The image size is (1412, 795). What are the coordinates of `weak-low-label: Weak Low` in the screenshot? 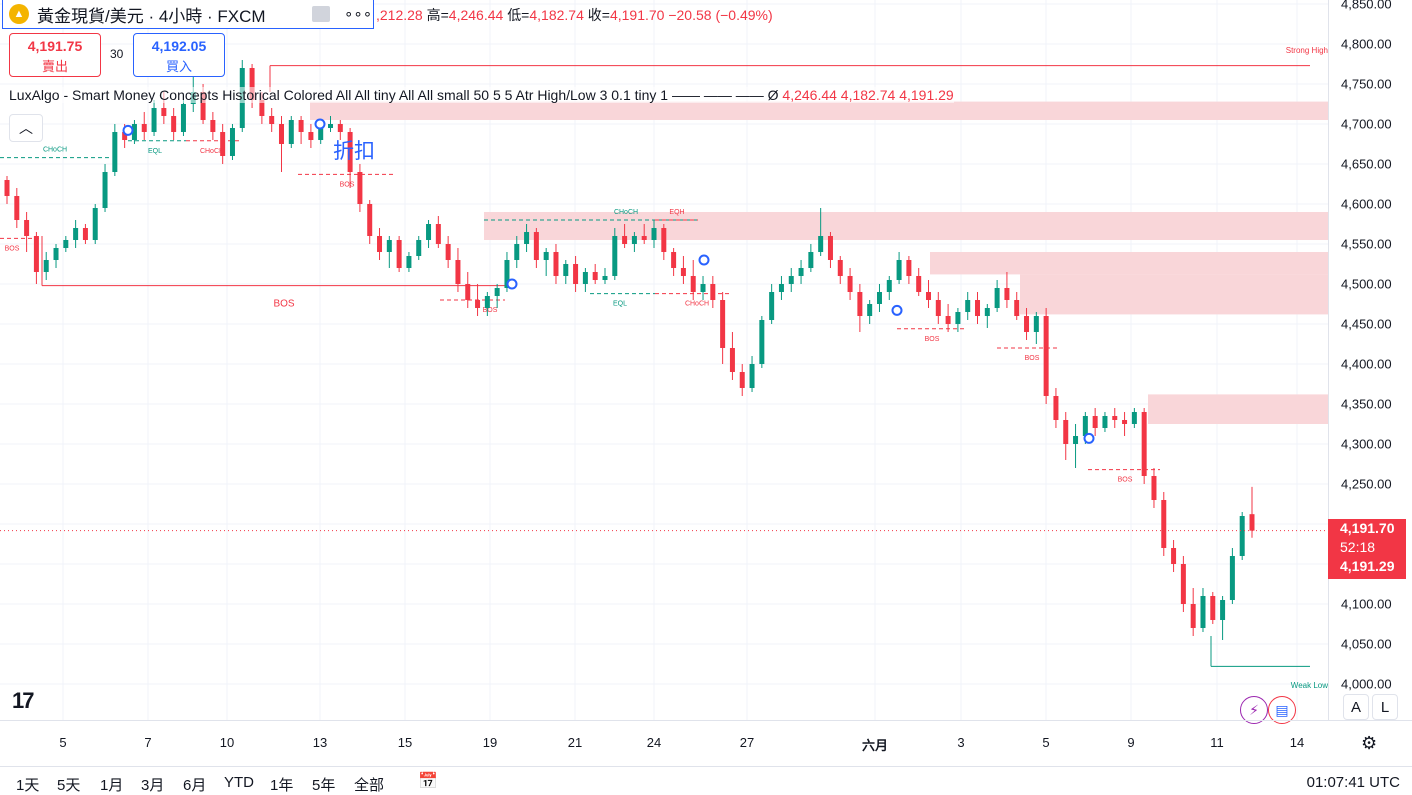 It's located at (1309, 685).